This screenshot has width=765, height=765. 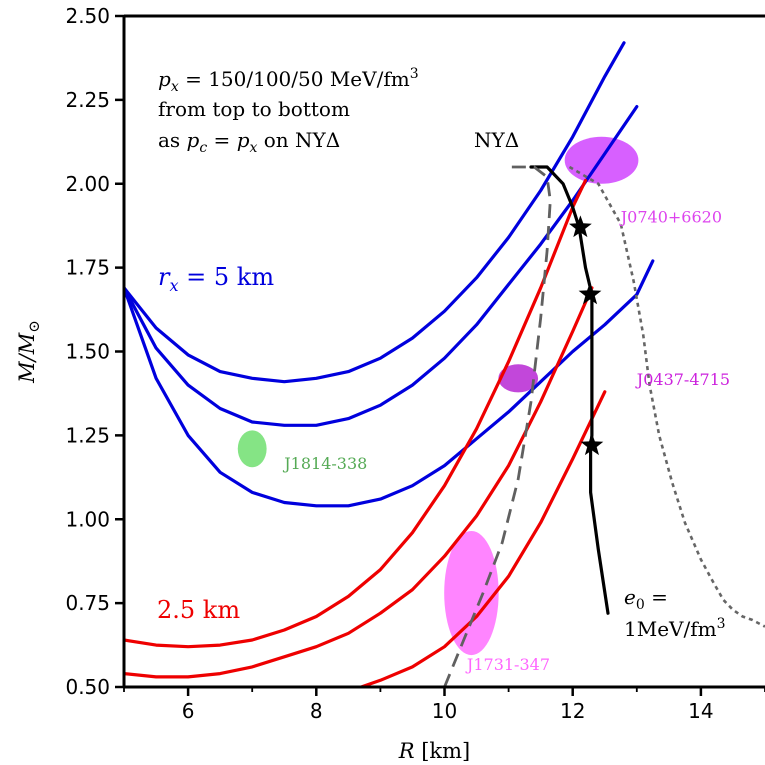 I want to click on ellipse-label-J1731-347: J1731-347, so click(x=507, y=664).